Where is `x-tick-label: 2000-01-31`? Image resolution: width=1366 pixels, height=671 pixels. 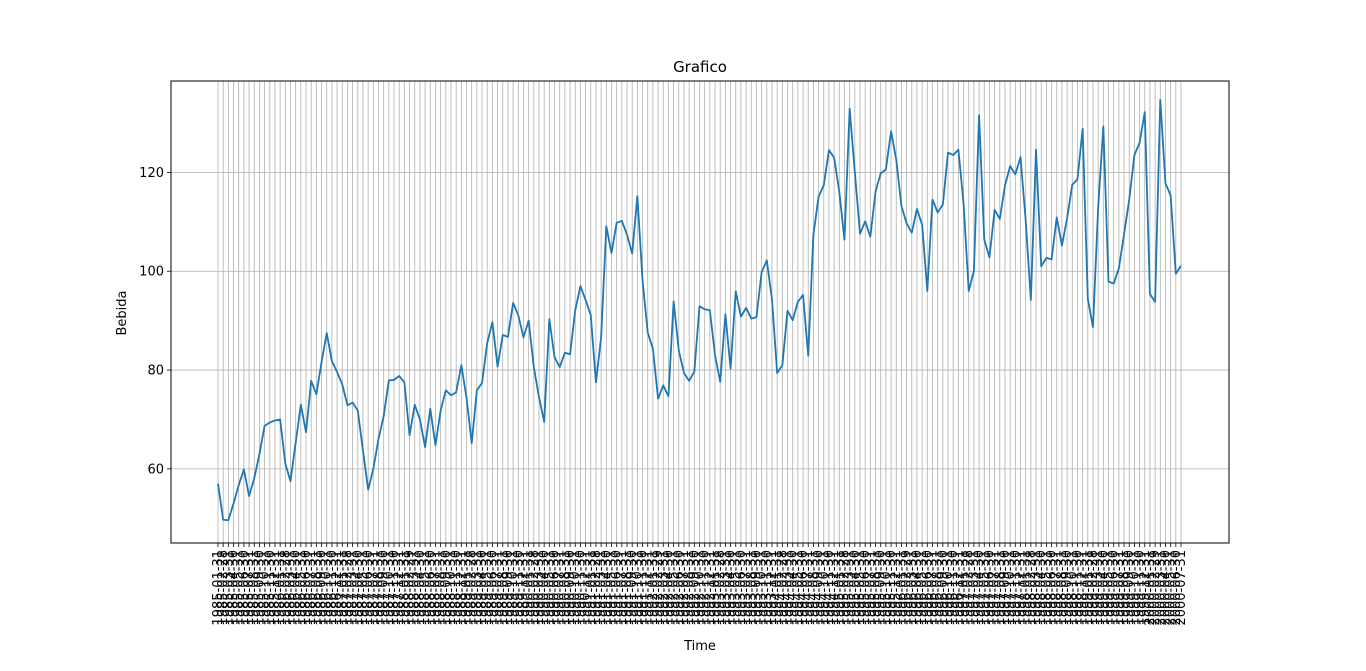
x-tick-label: 2000-01-31 is located at coordinates (1150, 588).